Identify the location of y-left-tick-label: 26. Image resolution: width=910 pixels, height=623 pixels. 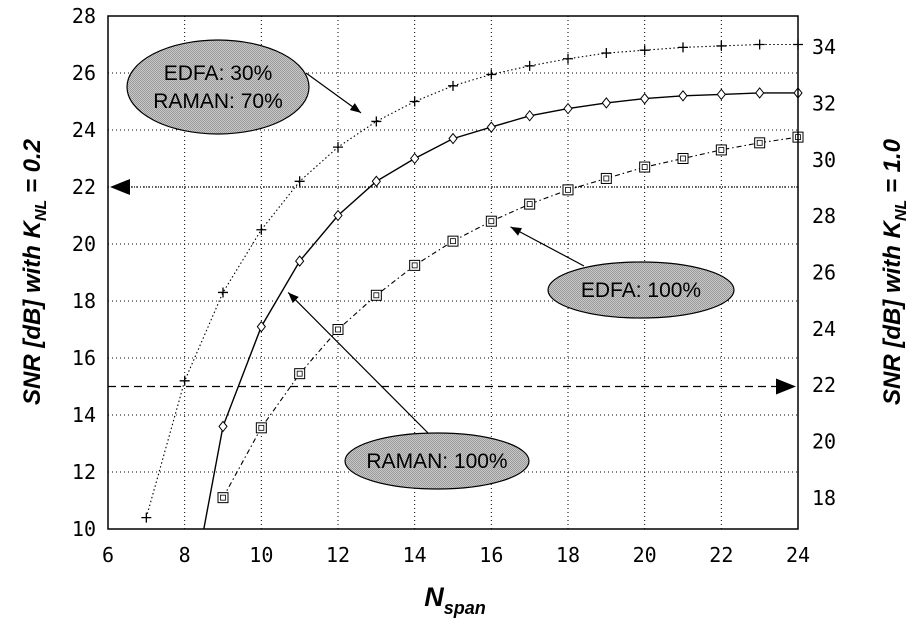
(84, 73).